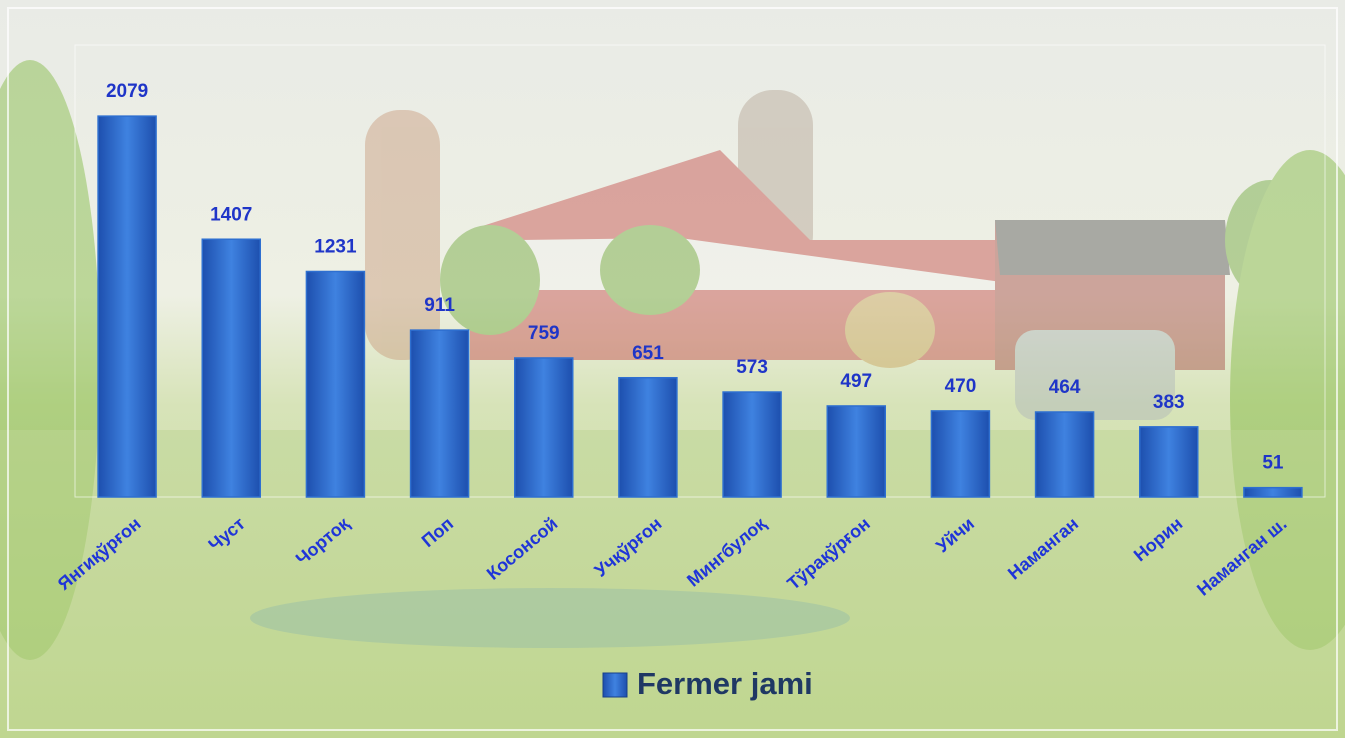  I want to click on value-label: 497, so click(856, 381).